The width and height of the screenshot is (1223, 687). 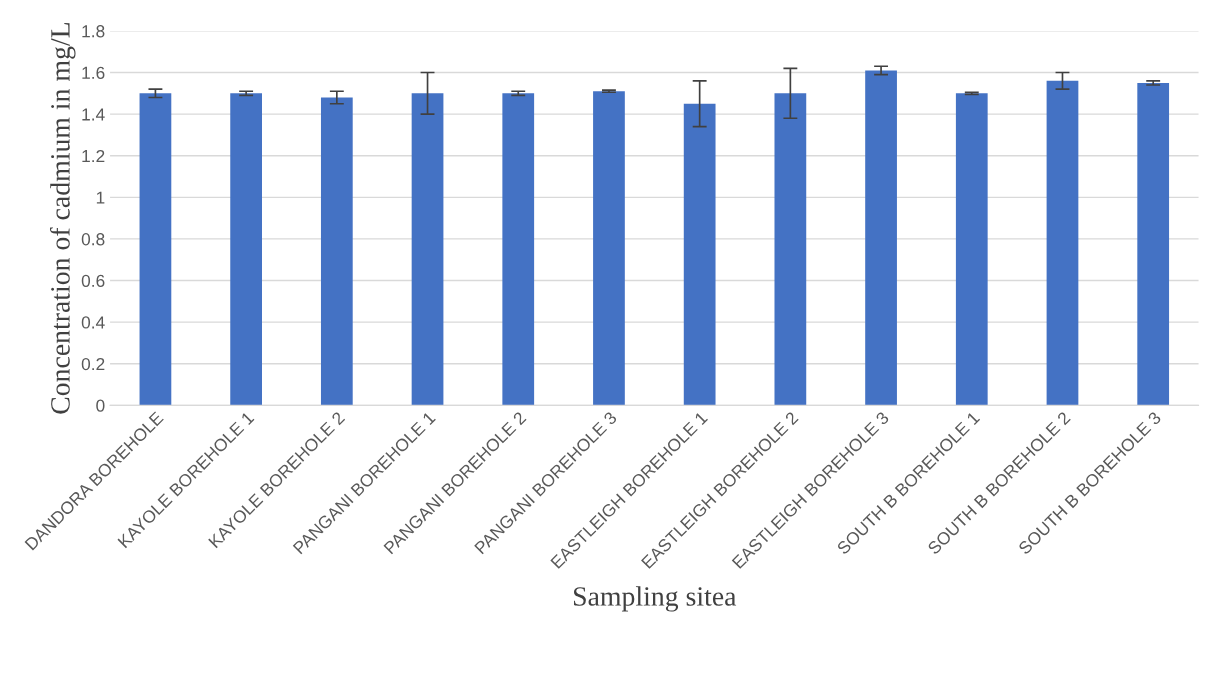 I want to click on y-tick-label: 1.8, so click(x=93, y=31).